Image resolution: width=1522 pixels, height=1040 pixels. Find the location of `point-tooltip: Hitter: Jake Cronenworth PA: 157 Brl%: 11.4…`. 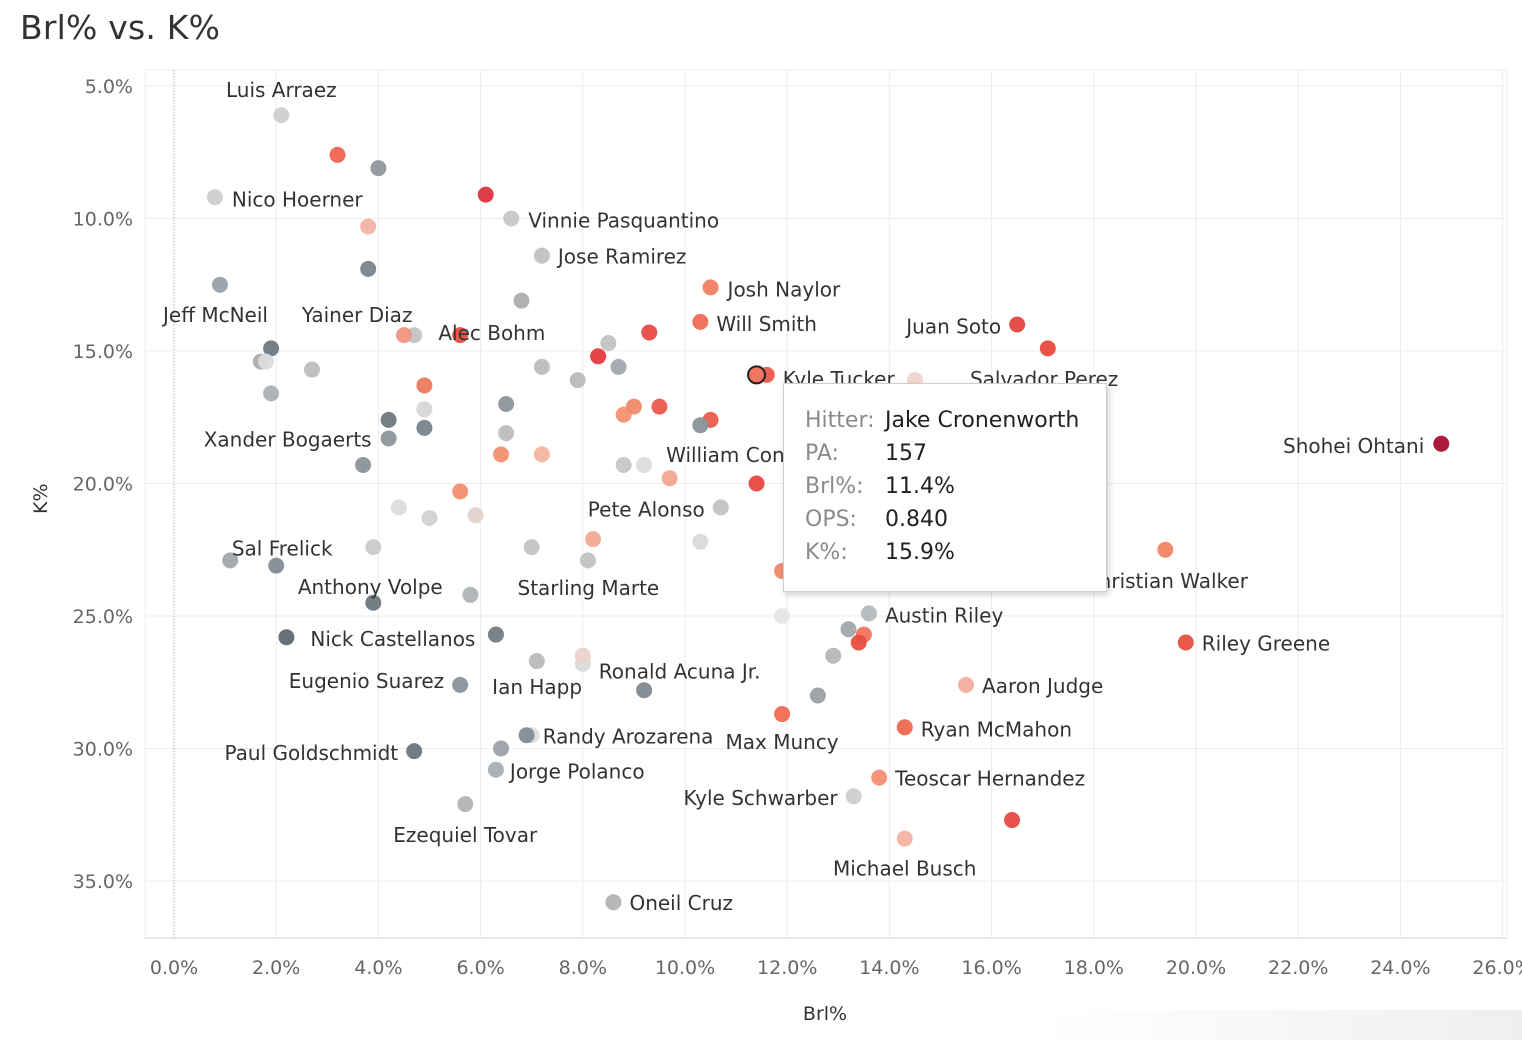

point-tooltip: Hitter: Jake Cronenworth PA: 157 Brl%: 11.4… is located at coordinates (945, 487).